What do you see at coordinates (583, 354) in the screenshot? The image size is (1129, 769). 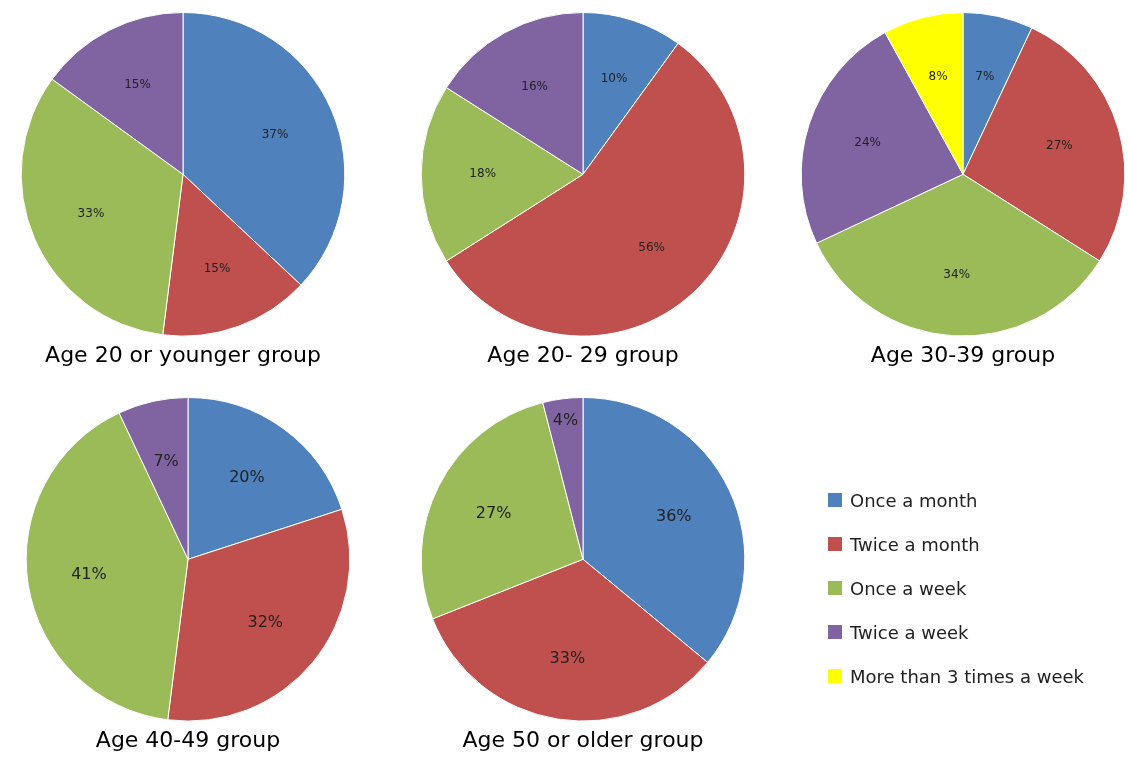 I see `text: Age 20- 29 group` at bounding box center [583, 354].